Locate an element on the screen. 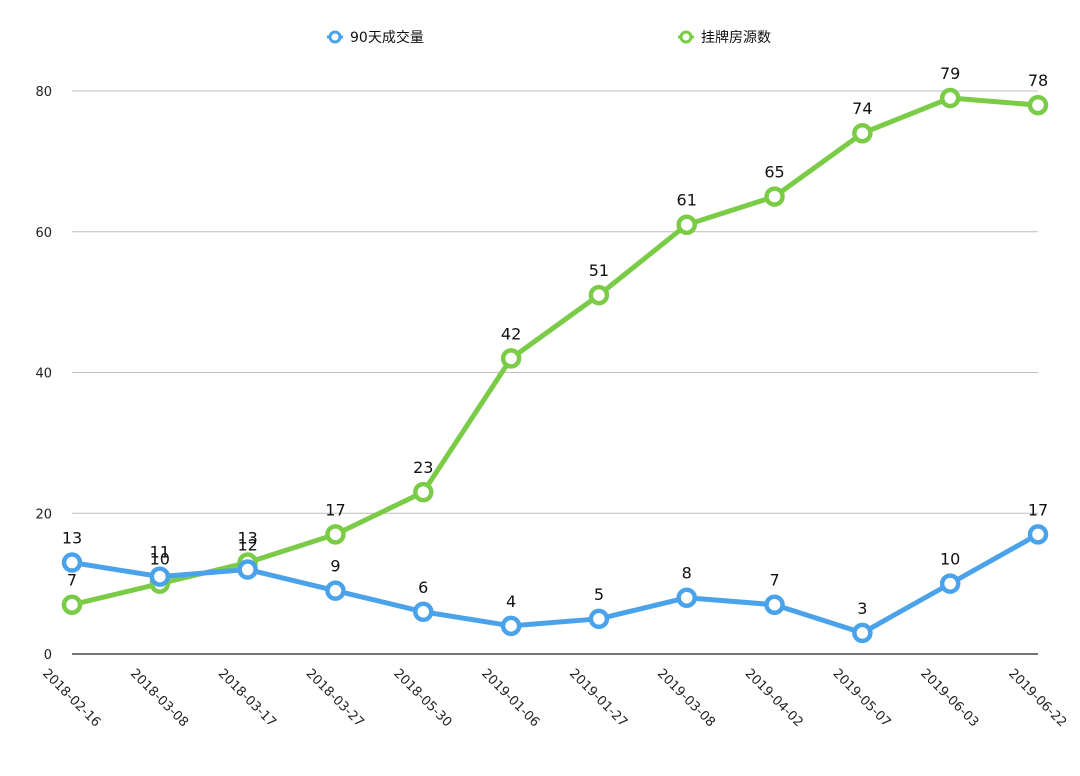  data-label-s1-11: 78 is located at coordinates (1038, 80).